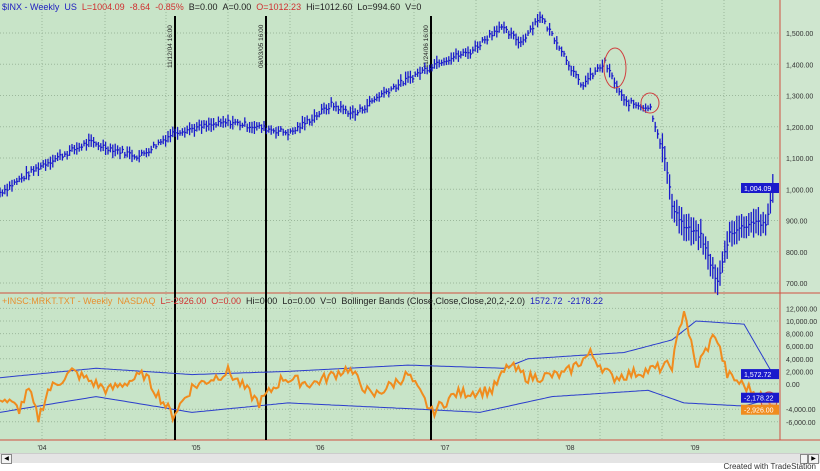 This screenshot has height=471, width=820. I want to click on pct-change: -0.85%, so click(169, 7).